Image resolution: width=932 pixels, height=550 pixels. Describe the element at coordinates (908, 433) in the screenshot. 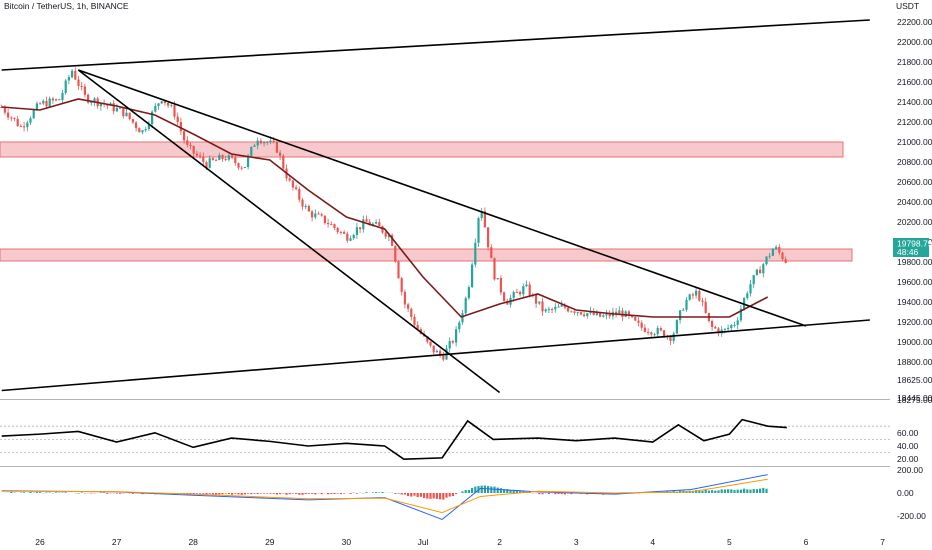

I see `rsi-tick-label: 60.00` at that location.